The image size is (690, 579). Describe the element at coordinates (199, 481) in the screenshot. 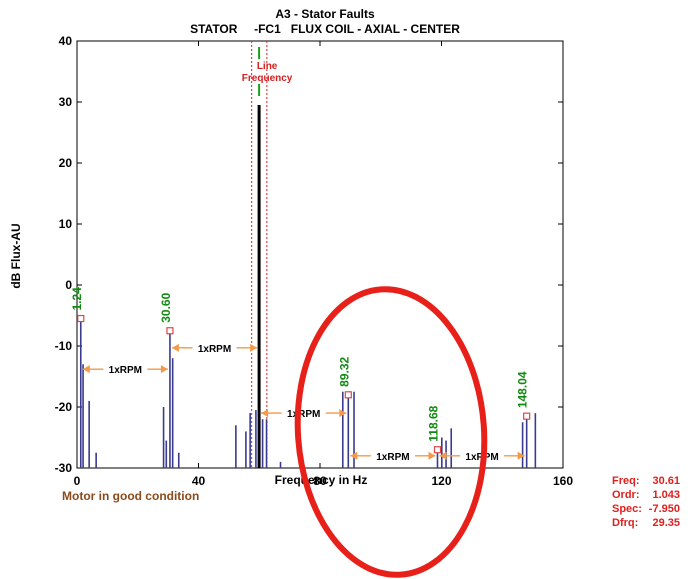

I see `x-tick-label: 40` at that location.